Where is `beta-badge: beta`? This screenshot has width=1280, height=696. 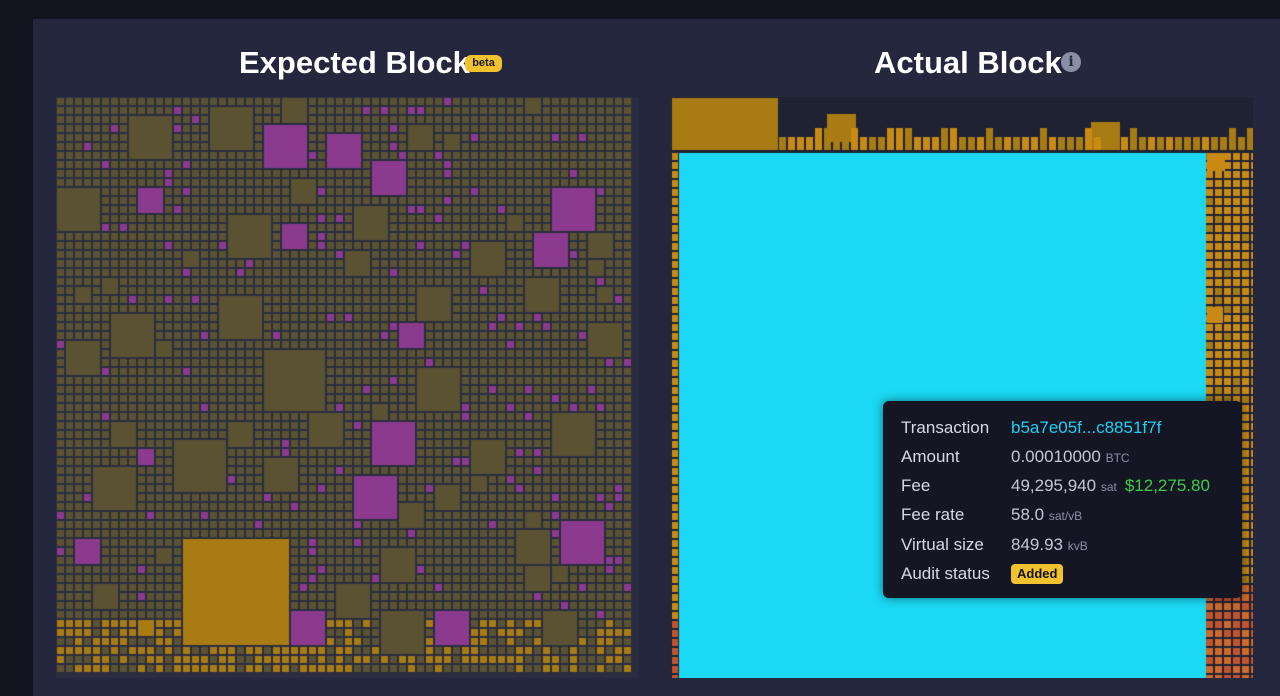
beta-badge: beta is located at coordinates (483, 63).